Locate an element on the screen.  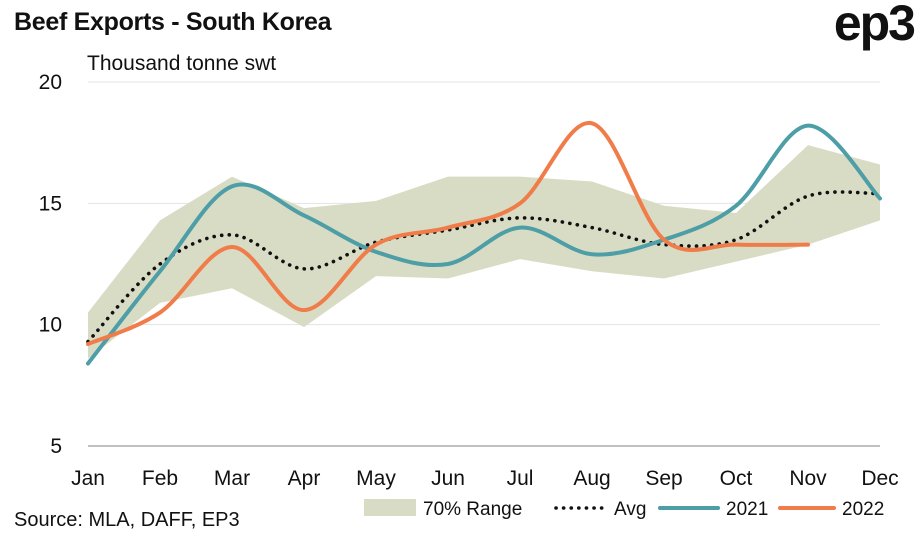
ep3-logo: ep3 is located at coordinates (874, 25).